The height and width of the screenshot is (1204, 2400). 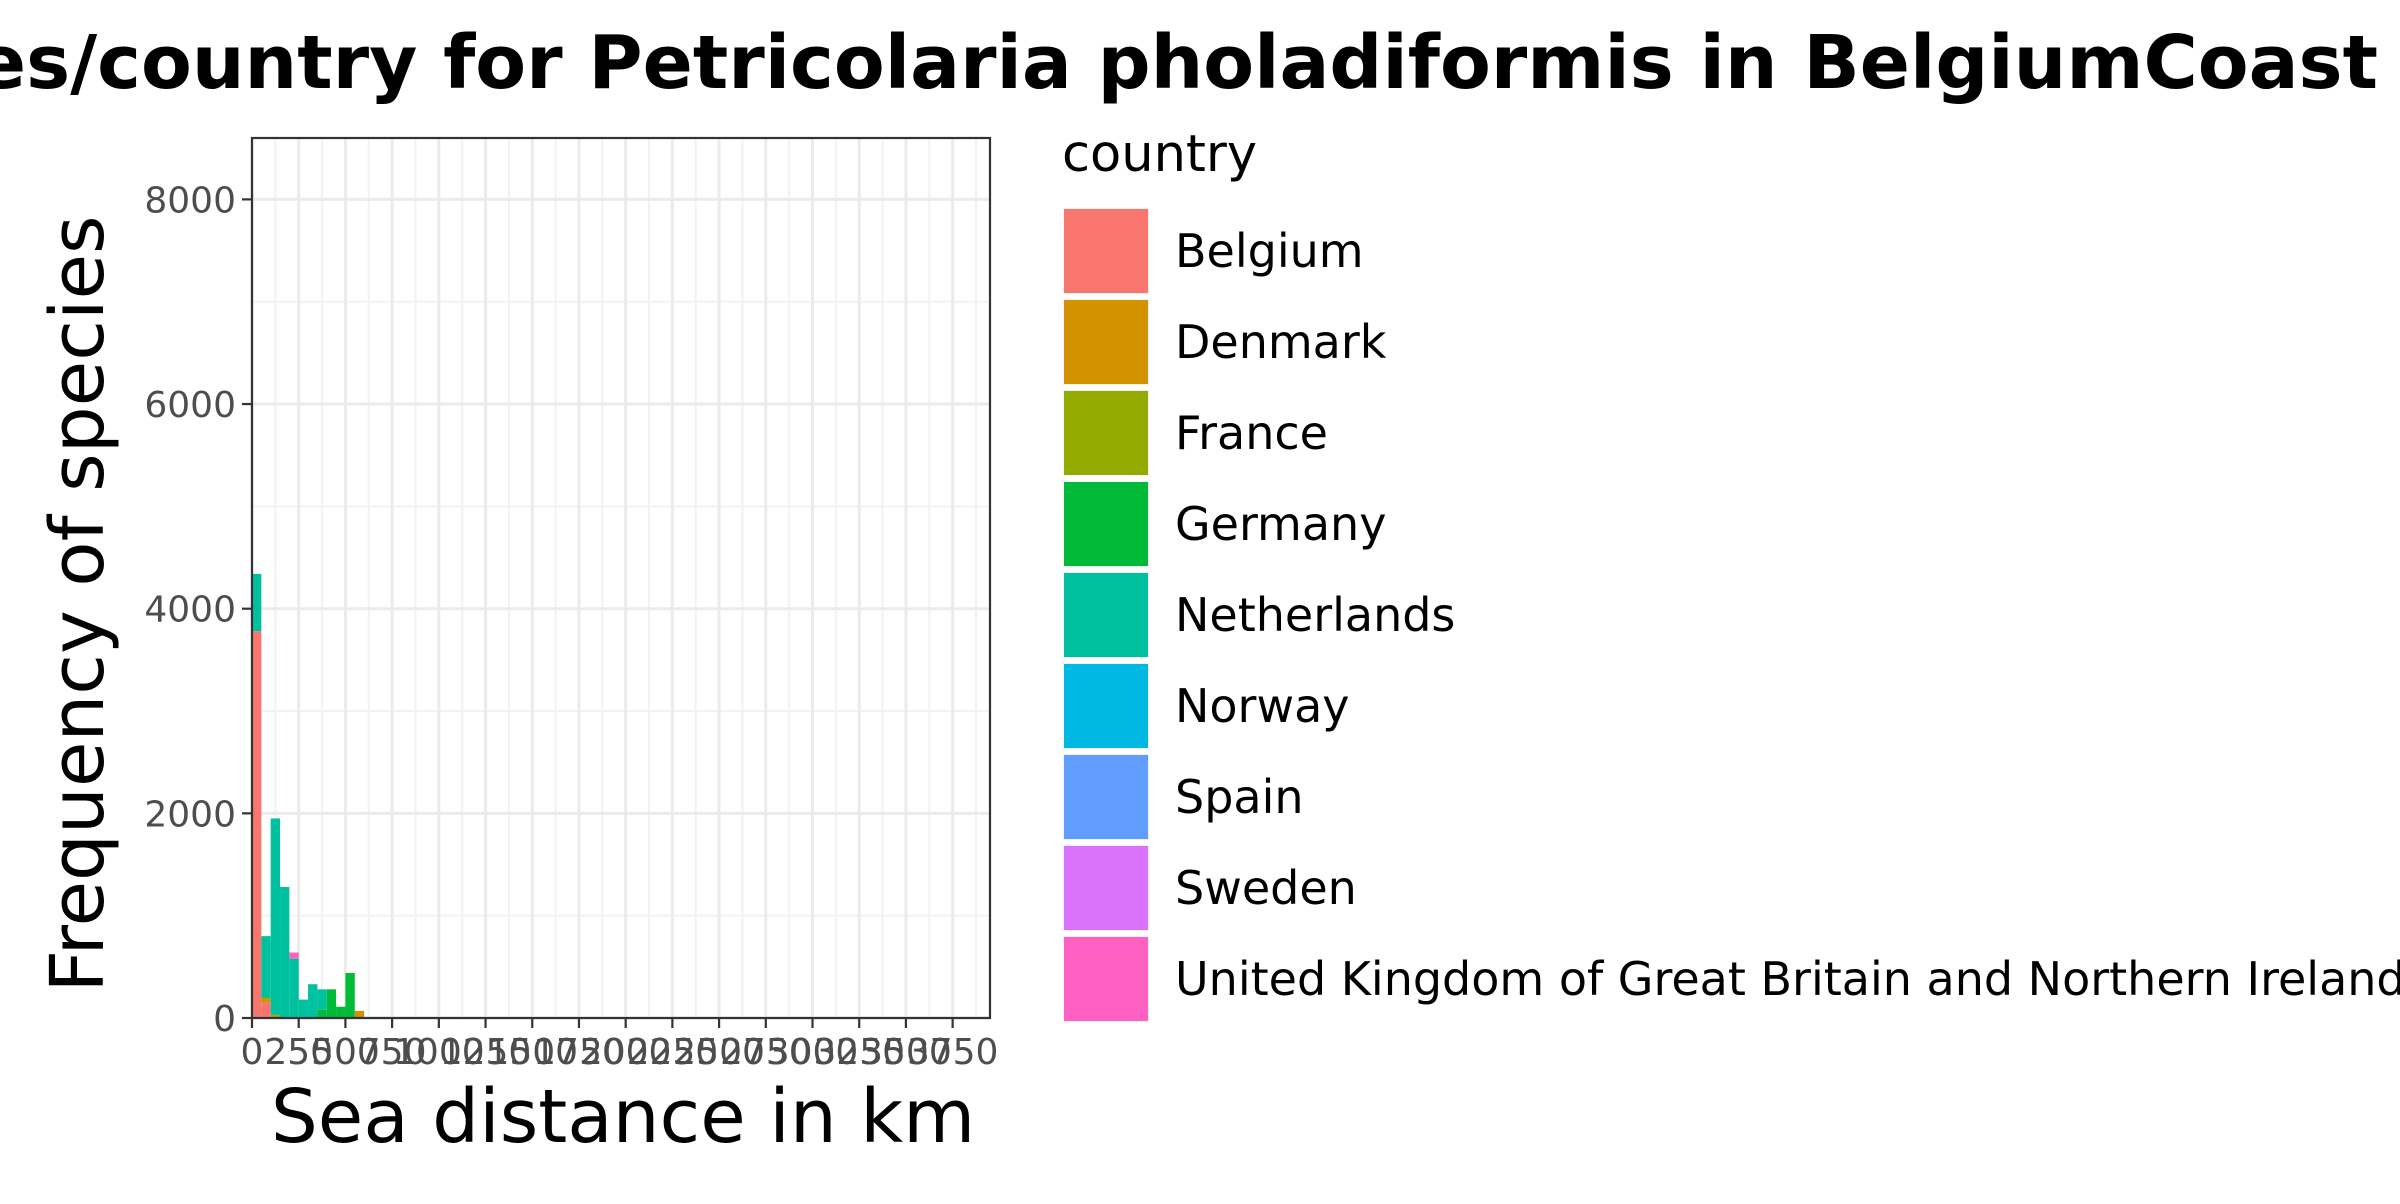 I want to click on x-tick-label: 500, so click(x=345, y=1052).